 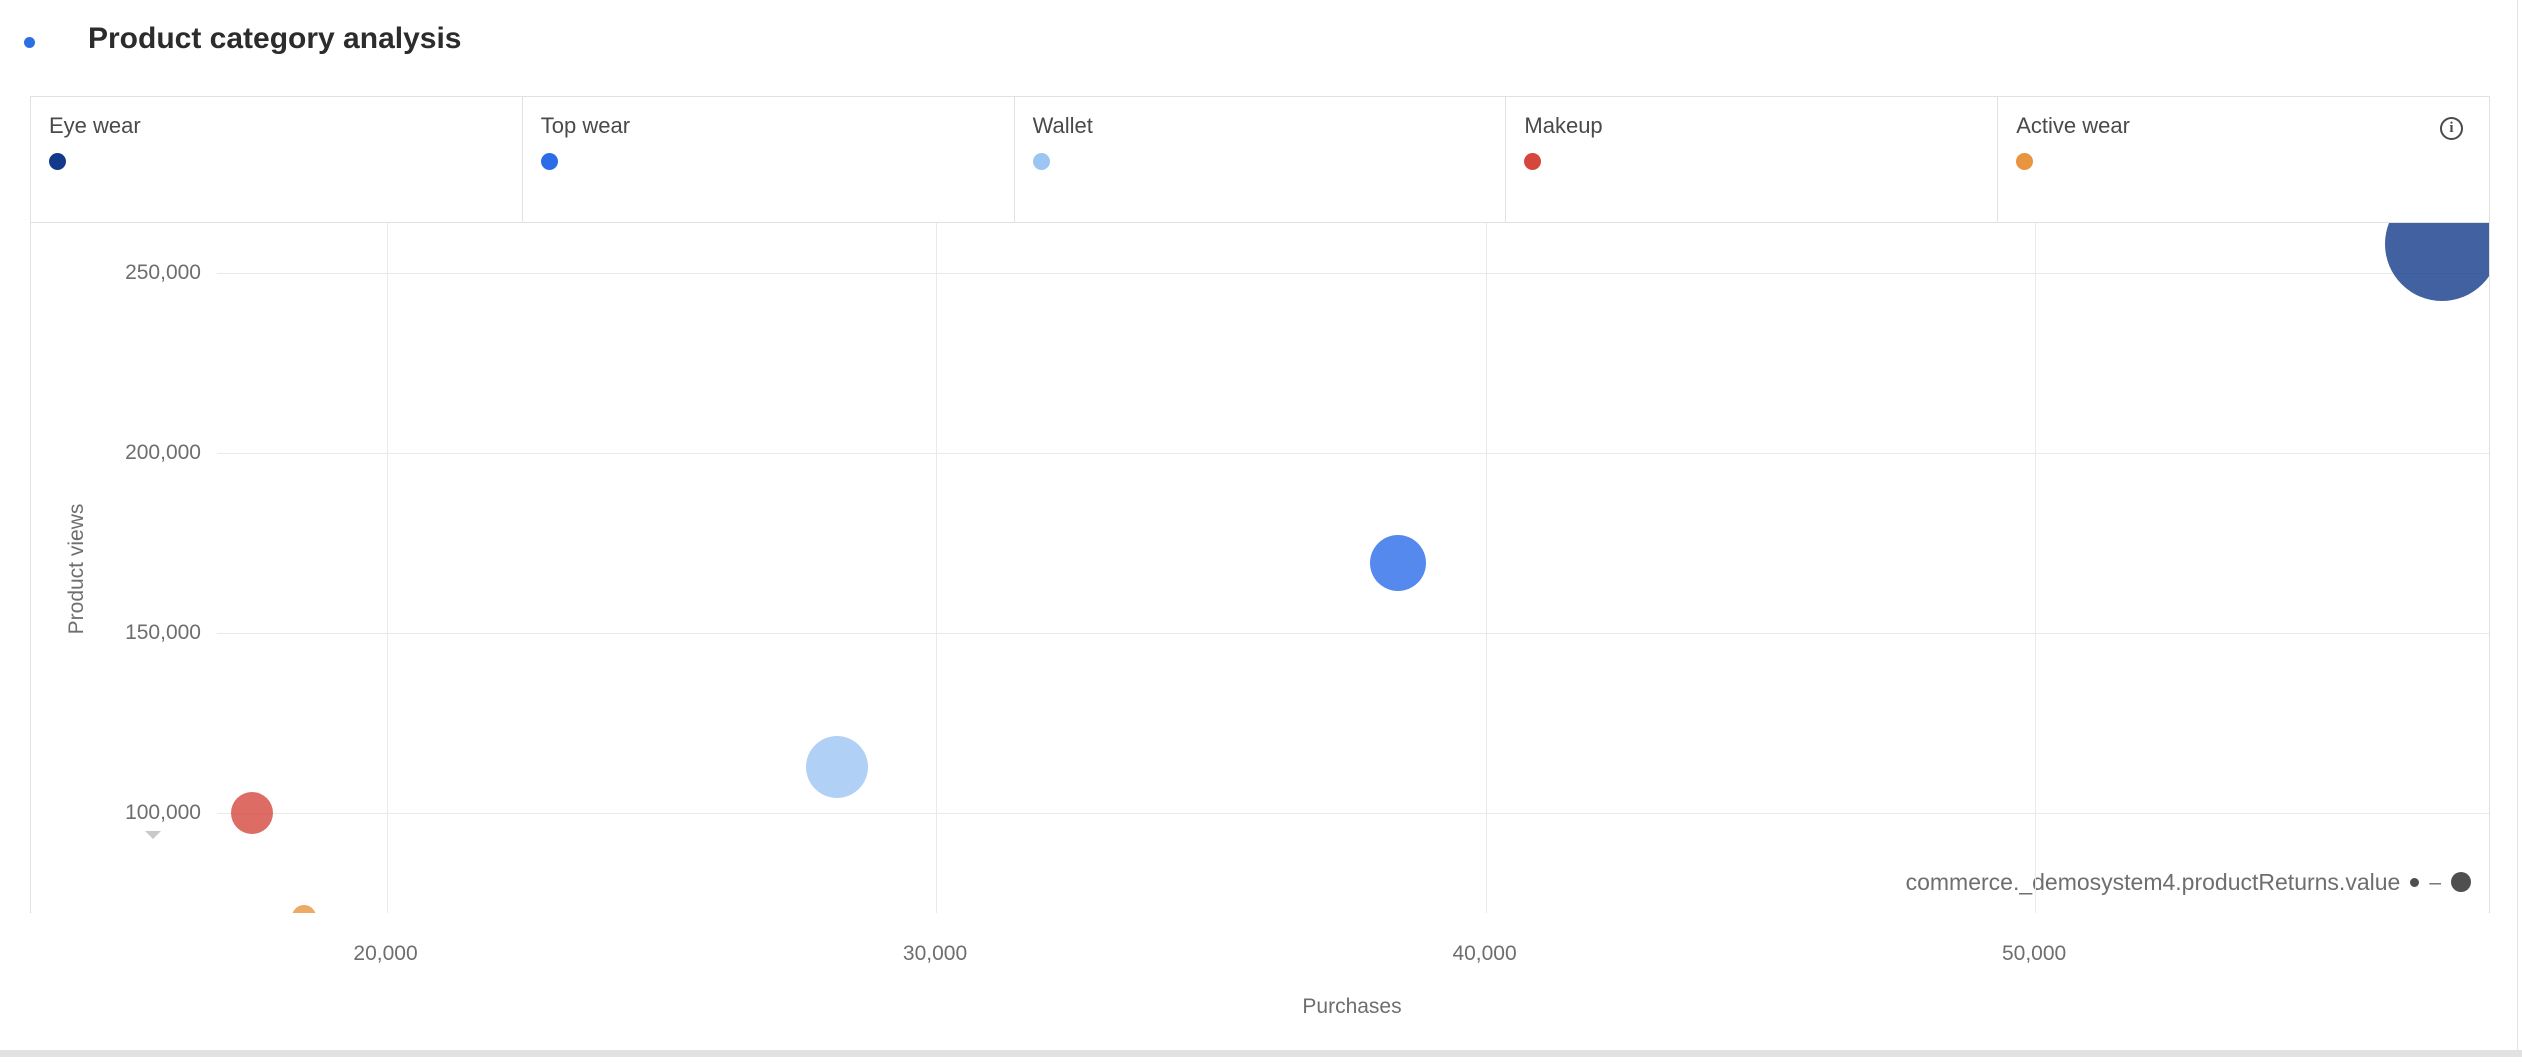 What do you see at coordinates (1352, 1006) in the screenshot?
I see `x-axis-title: Purchases` at bounding box center [1352, 1006].